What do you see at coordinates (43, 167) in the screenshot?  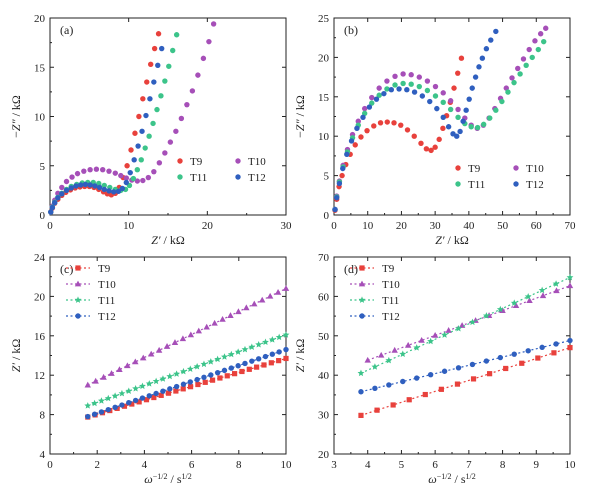 I see `y-tick-label: 5` at bounding box center [43, 167].